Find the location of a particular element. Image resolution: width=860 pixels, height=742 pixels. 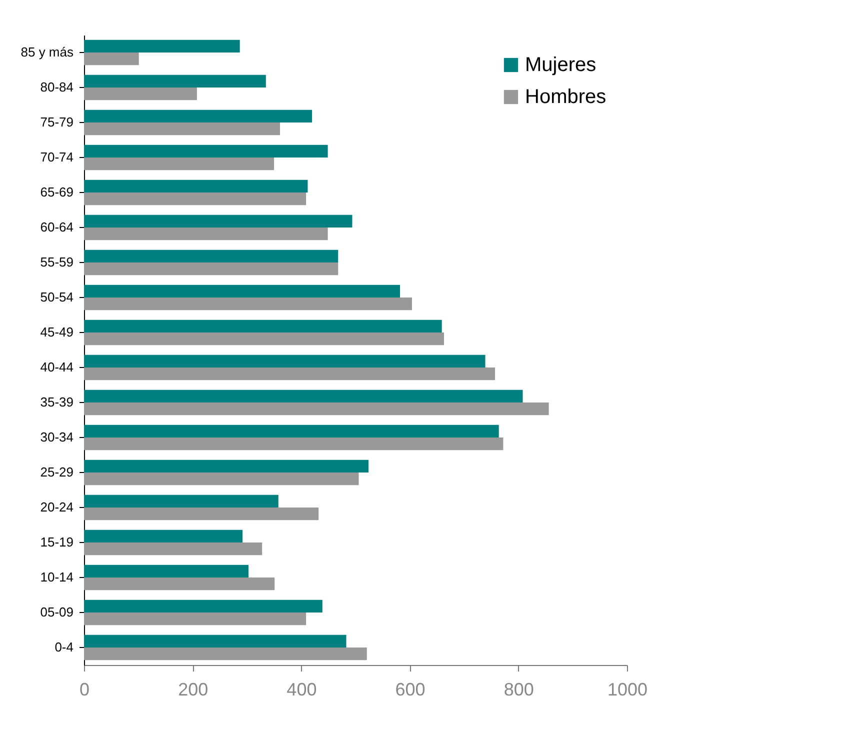

y-tick-label: 20-24 is located at coordinates (57, 507).